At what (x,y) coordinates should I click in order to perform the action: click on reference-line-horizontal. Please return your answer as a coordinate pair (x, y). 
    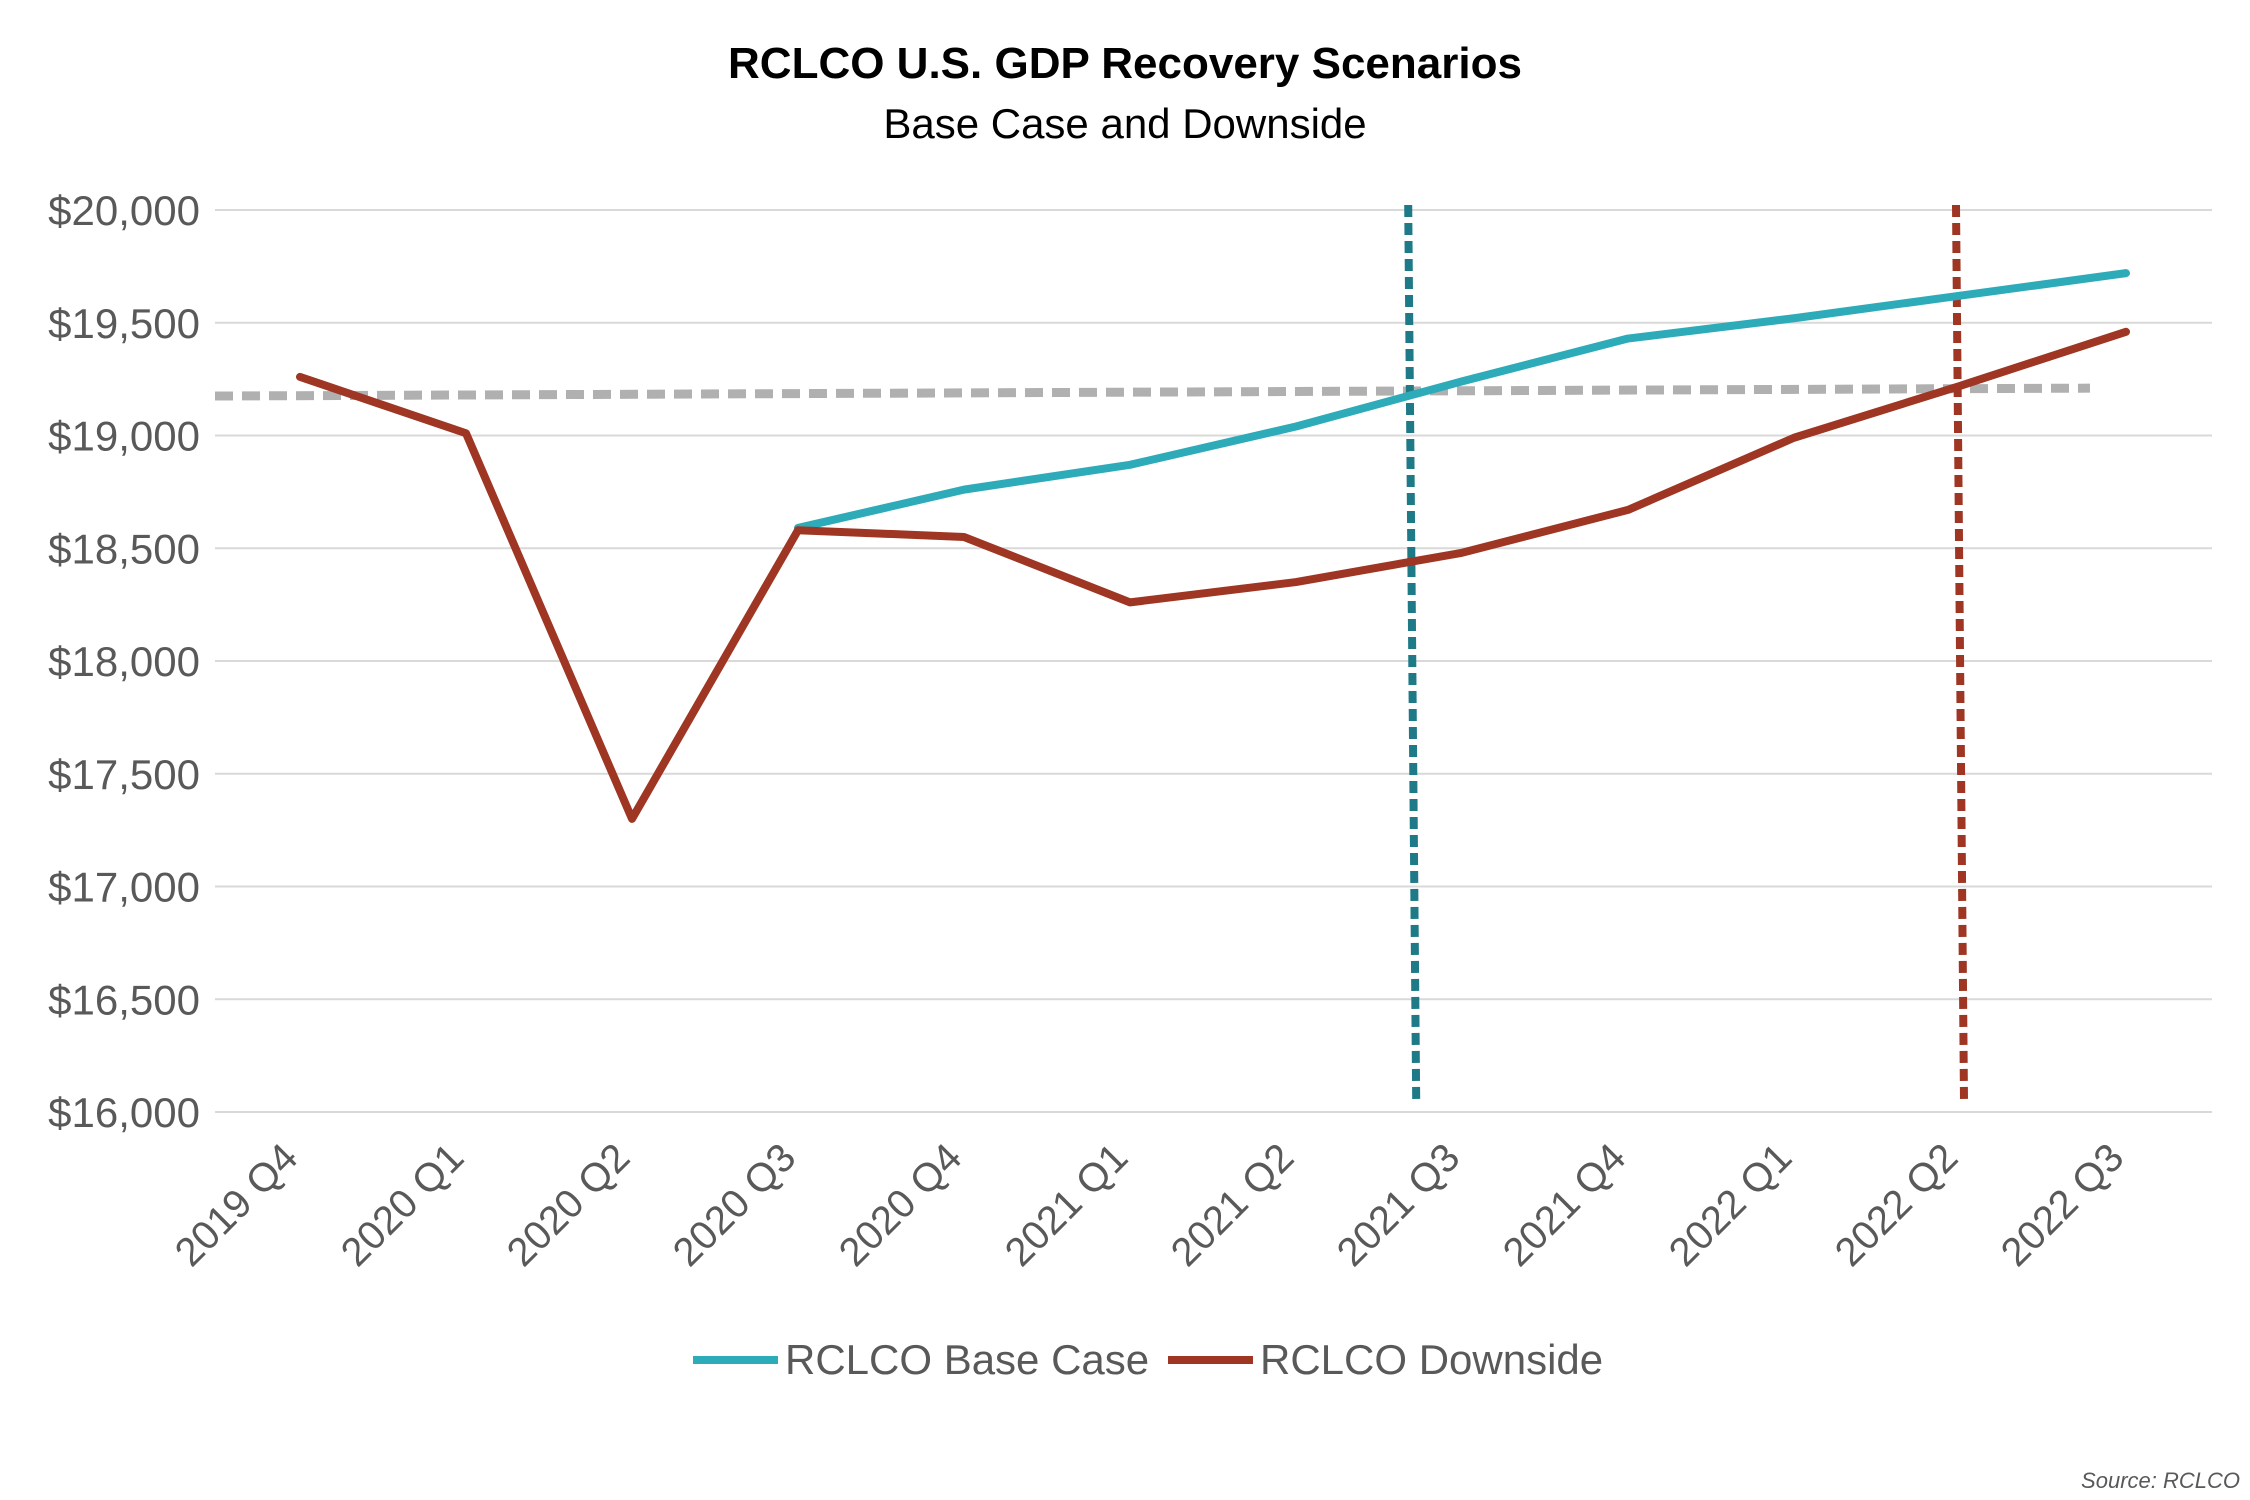
    Looking at the image, I should click on (1152, 392).